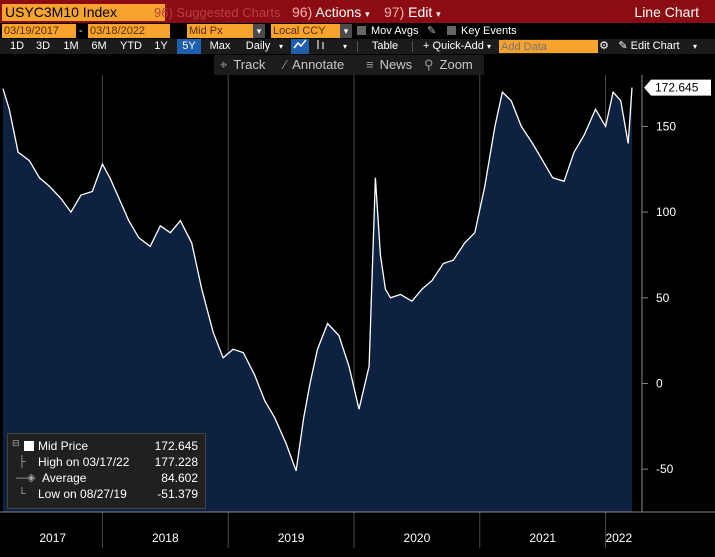 This screenshot has width=715, height=557. Describe the element at coordinates (224, 64) in the screenshot. I see `crosshair-icon: ⌖` at that location.